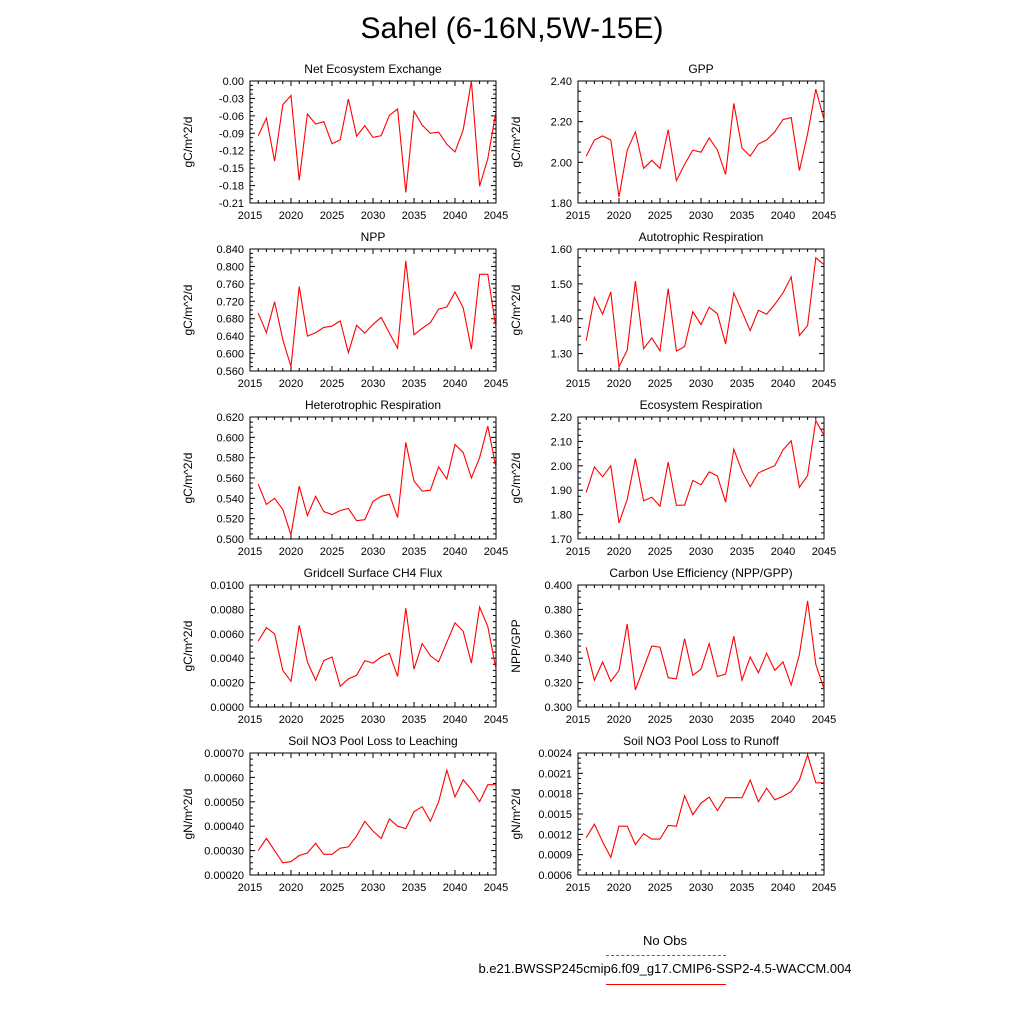 The width and height of the screenshot is (1024, 1024). Describe the element at coordinates (224, 876) in the screenshot. I see `y-tick-label: 0.00020` at that location.